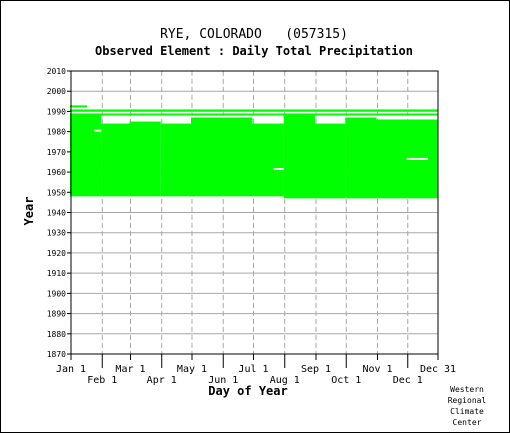  I want to click on x-tick-label: Feb 1, so click(102, 380).